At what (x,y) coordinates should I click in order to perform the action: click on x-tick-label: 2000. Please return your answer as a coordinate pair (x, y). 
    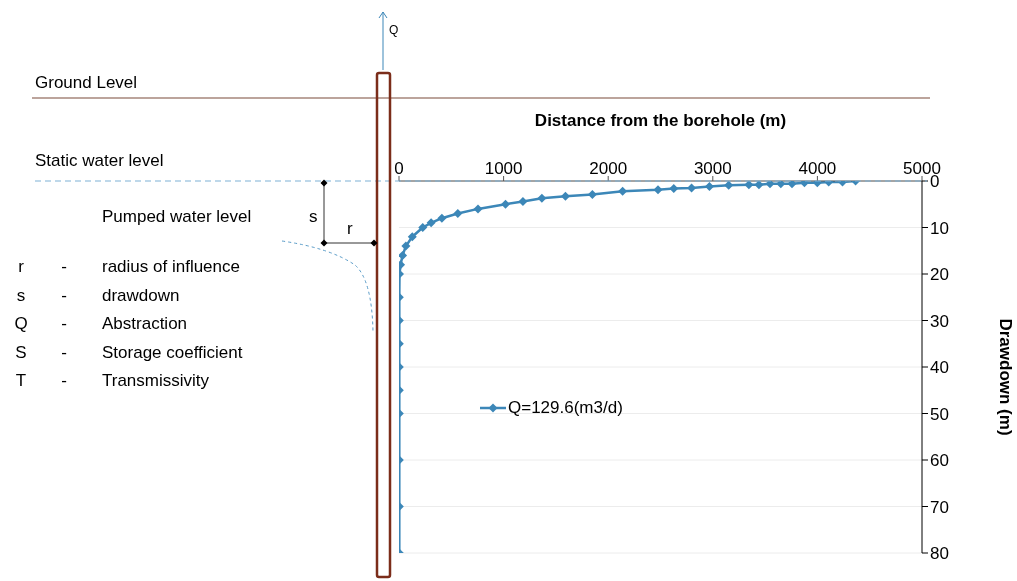
    Looking at the image, I should click on (608, 168).